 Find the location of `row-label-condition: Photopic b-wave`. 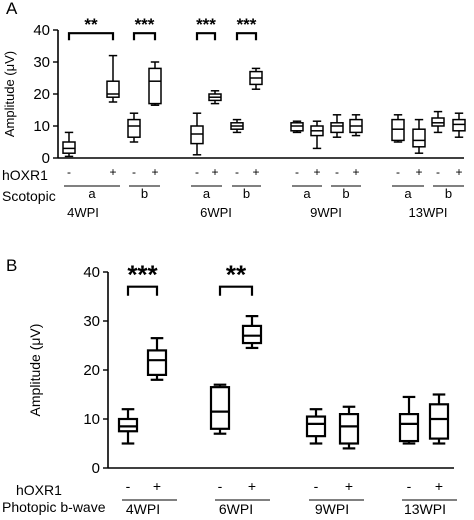

row-label-condition: Photopic b-wave is located at coordinates (54, 507).